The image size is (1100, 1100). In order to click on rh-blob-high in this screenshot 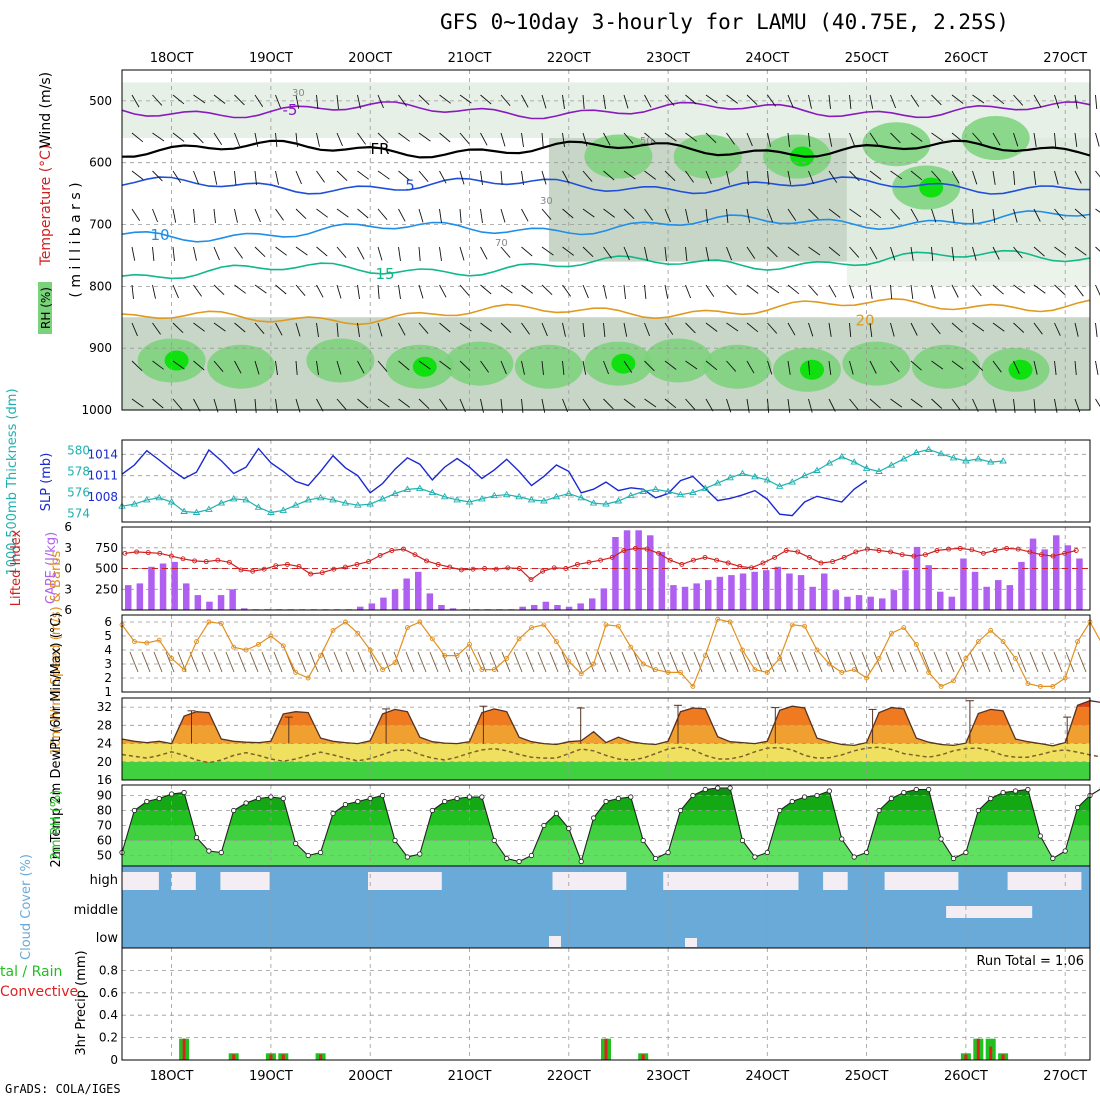, I will do `click(896, 144)`.